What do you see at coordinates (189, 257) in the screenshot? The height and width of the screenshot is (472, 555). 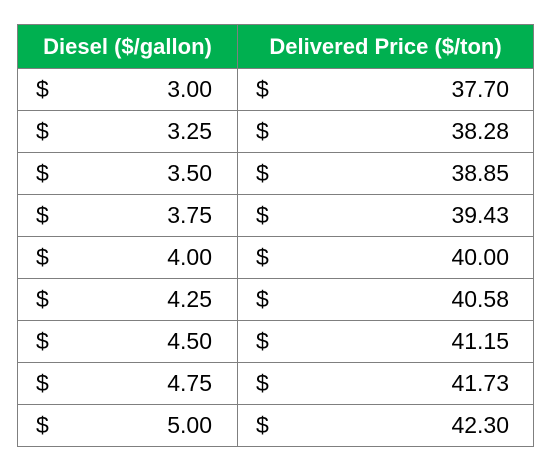 I see `diesel-value: 4.00` at bounding box center [189, 257].